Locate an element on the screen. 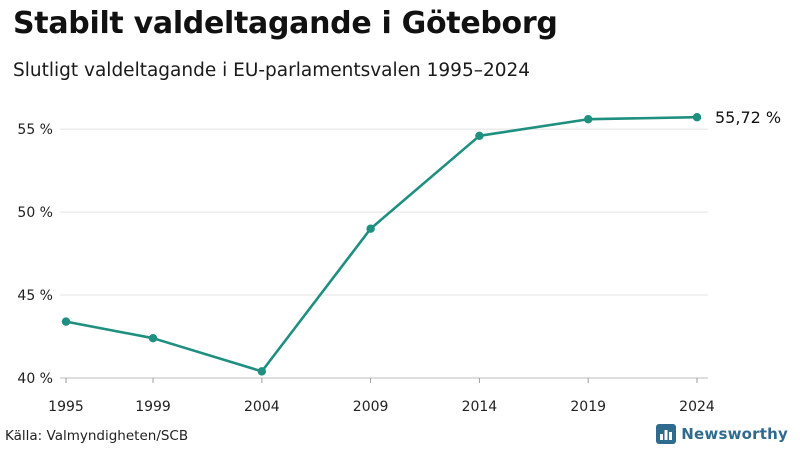 The height and width of the screenshot is (450, 800). x-tick-label: 2009 is located at coordinates (371, 407).